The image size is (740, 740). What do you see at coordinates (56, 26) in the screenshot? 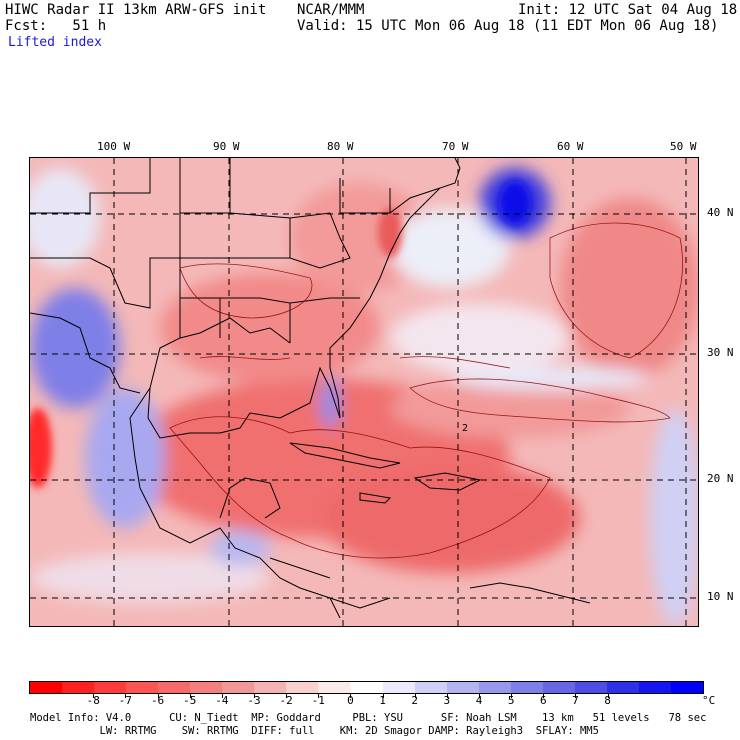
I see `forecast-hour: Fcst: 51 h` at bounding box center [56, 26].